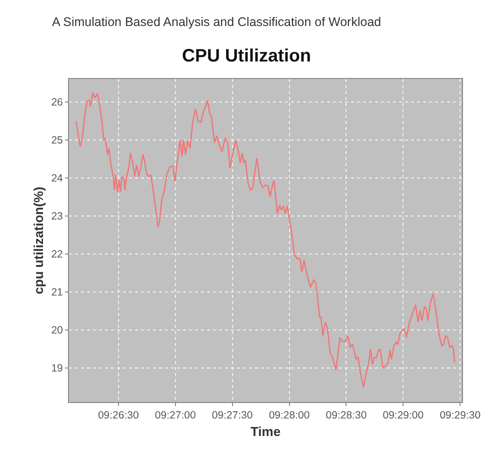 Image resolution: width=493 pixels, height=474 pixels. What do you see at coordinates (57, 216) in the screenshot?
I see `y-tick-label: 23` at bounding box center [57, 216].